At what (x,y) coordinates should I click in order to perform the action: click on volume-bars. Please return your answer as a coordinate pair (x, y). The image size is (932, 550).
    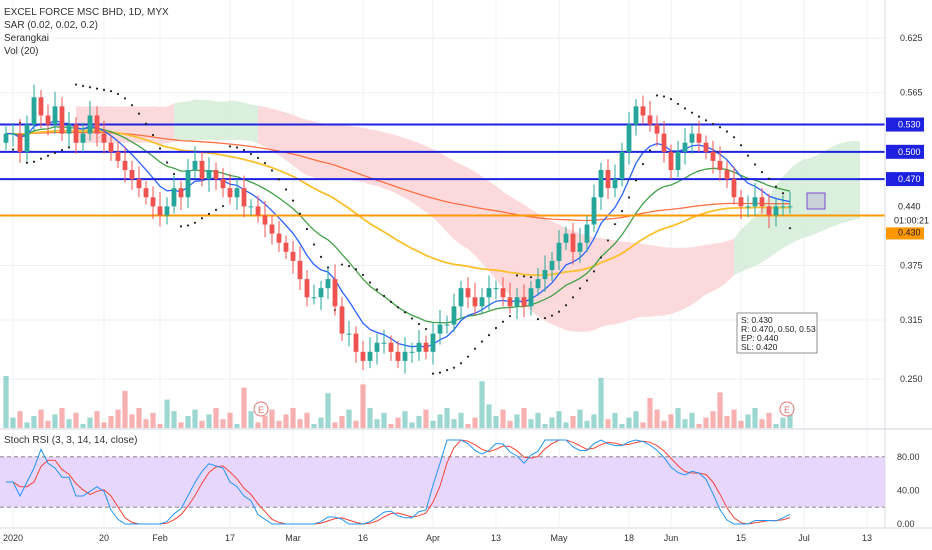
    Looking at the image, I should click on (398, 402).